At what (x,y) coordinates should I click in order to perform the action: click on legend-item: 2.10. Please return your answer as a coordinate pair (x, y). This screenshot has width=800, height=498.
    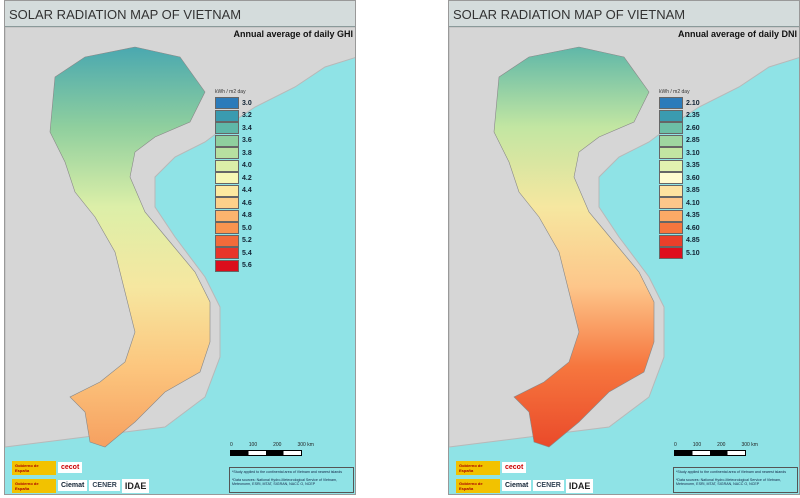
    Looking at the image, I should click on (679, 103).